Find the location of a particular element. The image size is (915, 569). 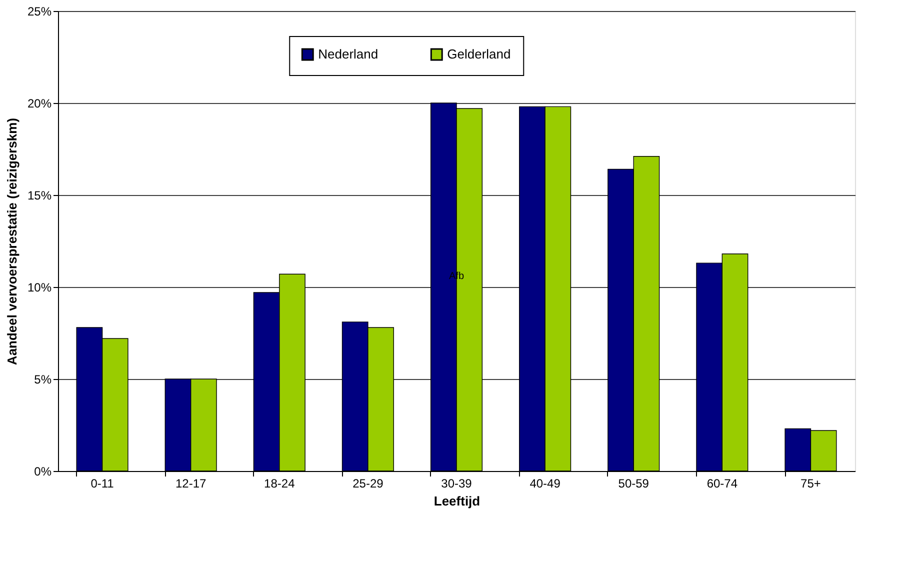

x-tick-label: 30-39 is located at coordinates (456, 483).